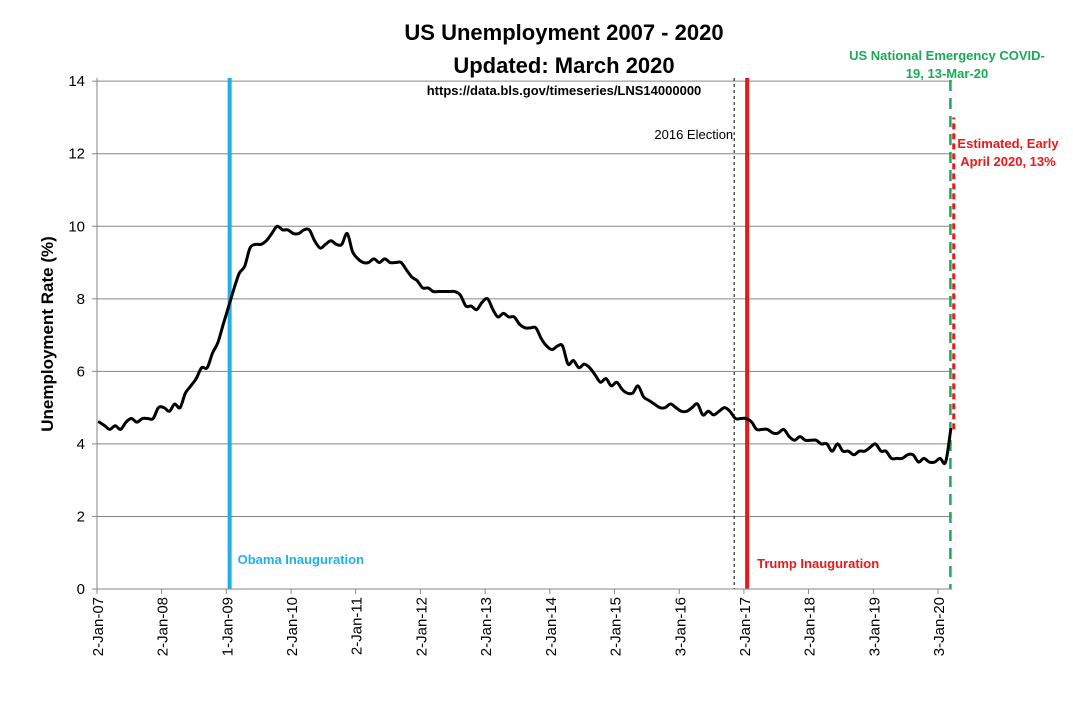 The width and height of the screenshot is (1073, 702). I want to click on tick-label-x-11: 2-Jan-18, so click(810, 626).